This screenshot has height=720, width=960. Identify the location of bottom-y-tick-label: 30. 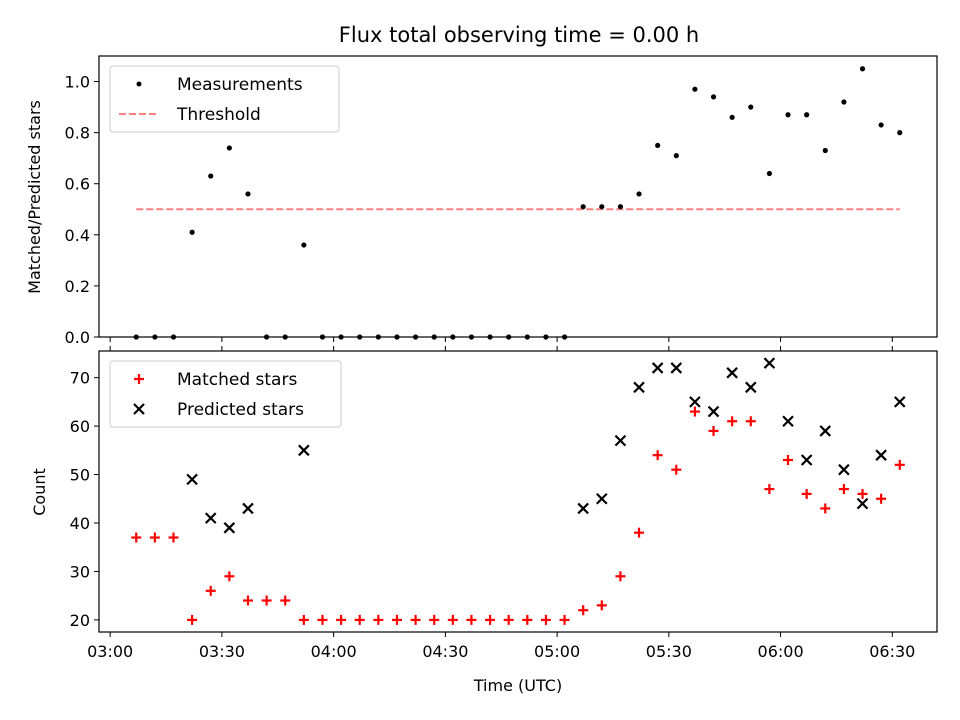
(80, 571).